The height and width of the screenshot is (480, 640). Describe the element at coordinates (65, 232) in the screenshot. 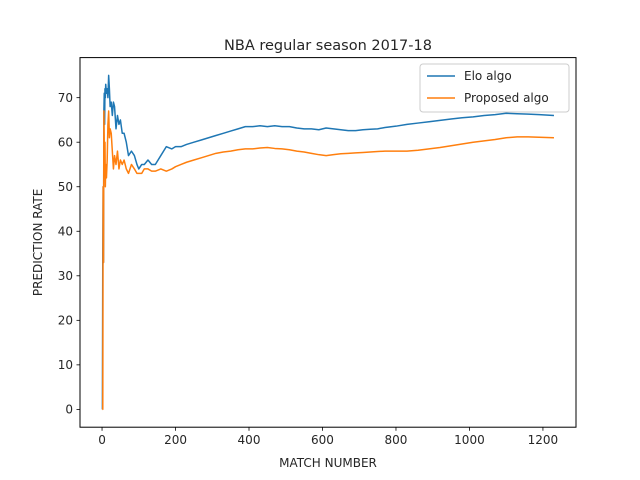

I see `y-tick-label: 40` at that location.